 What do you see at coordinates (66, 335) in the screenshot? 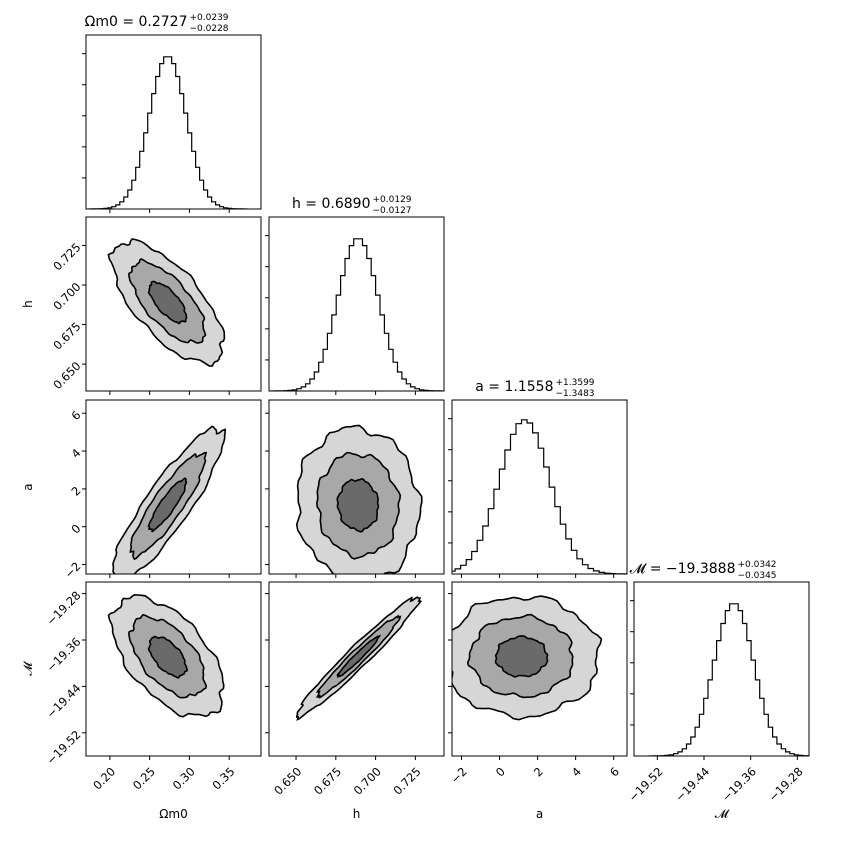
I see `y-tick-label-h: 0.675` at bounding box center [66, 335].